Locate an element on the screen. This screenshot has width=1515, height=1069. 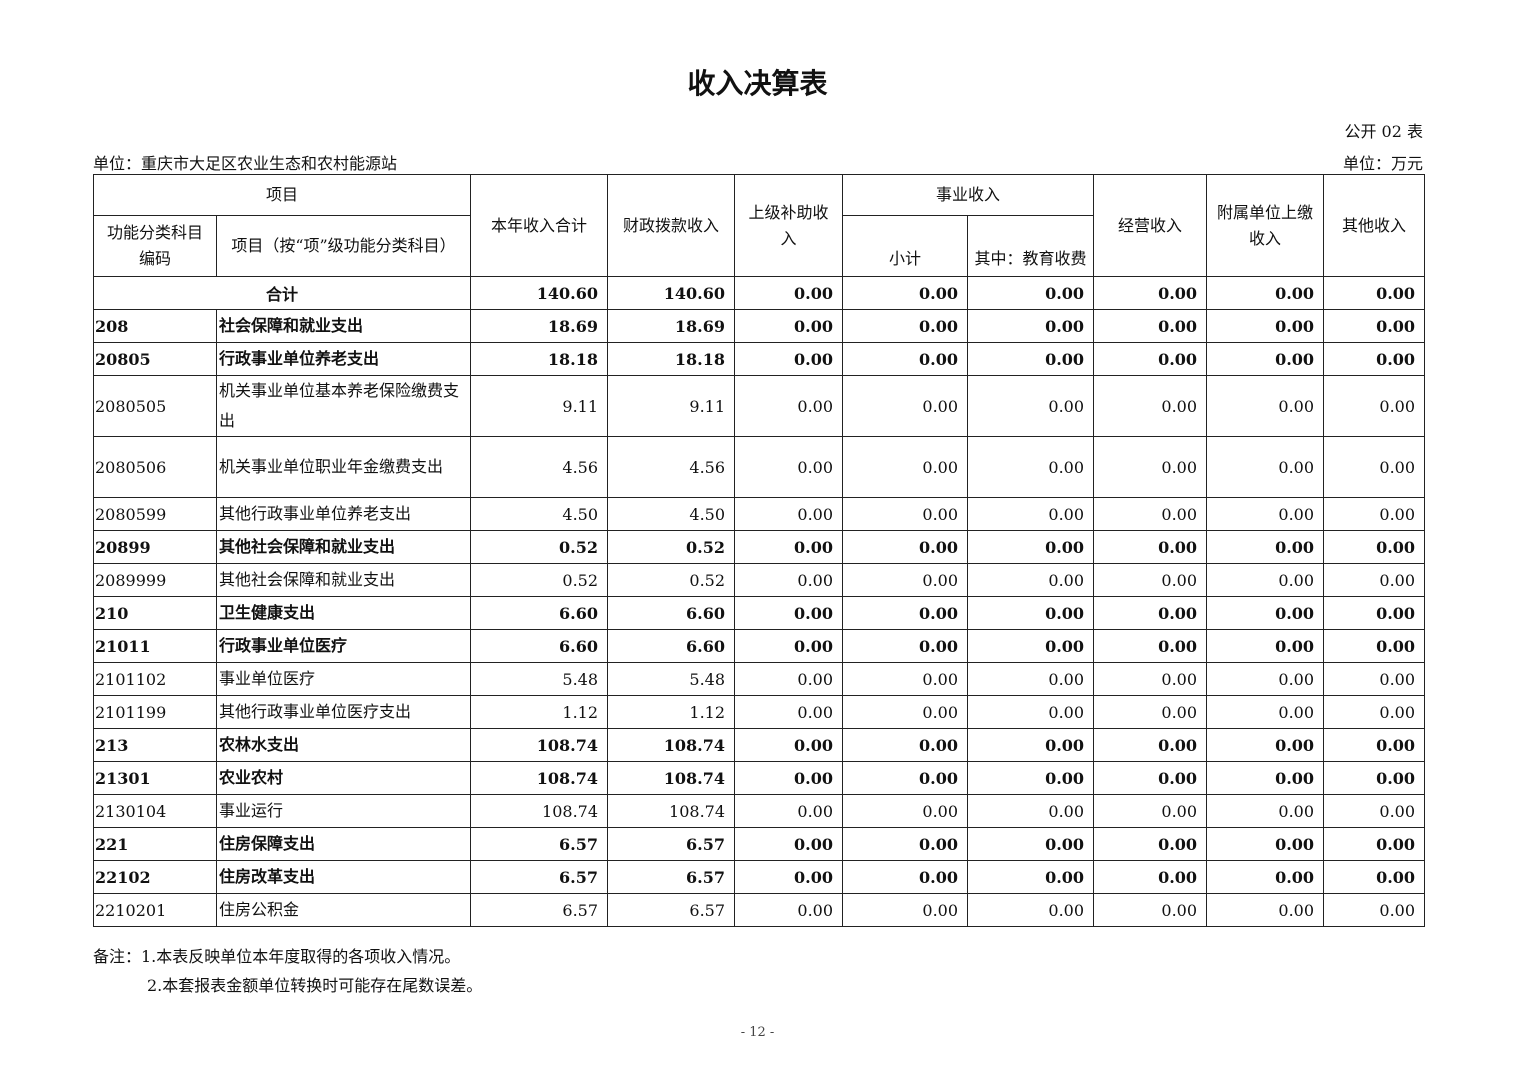
row-code: 21301 is located at coordinates (155, 778).